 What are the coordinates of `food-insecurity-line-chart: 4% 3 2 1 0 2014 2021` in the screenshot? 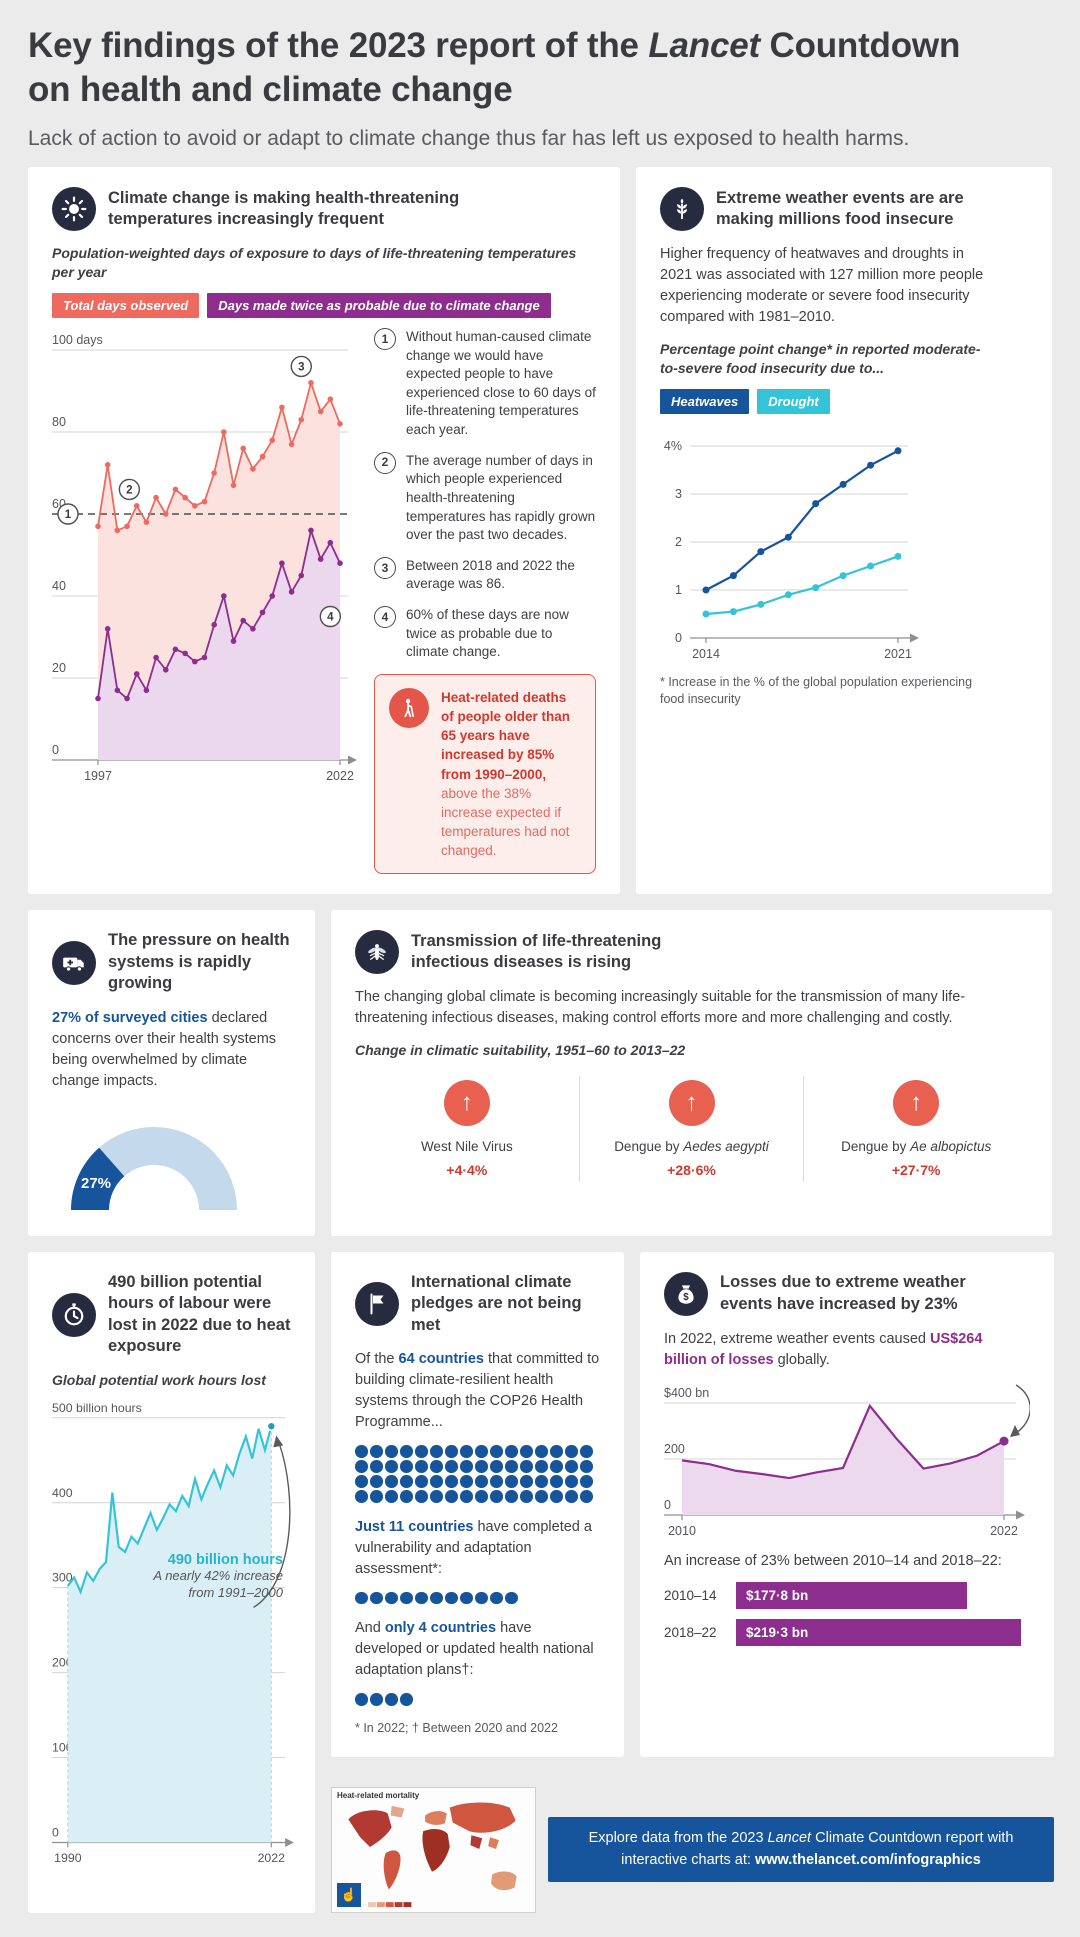 It's located at (791, 550).